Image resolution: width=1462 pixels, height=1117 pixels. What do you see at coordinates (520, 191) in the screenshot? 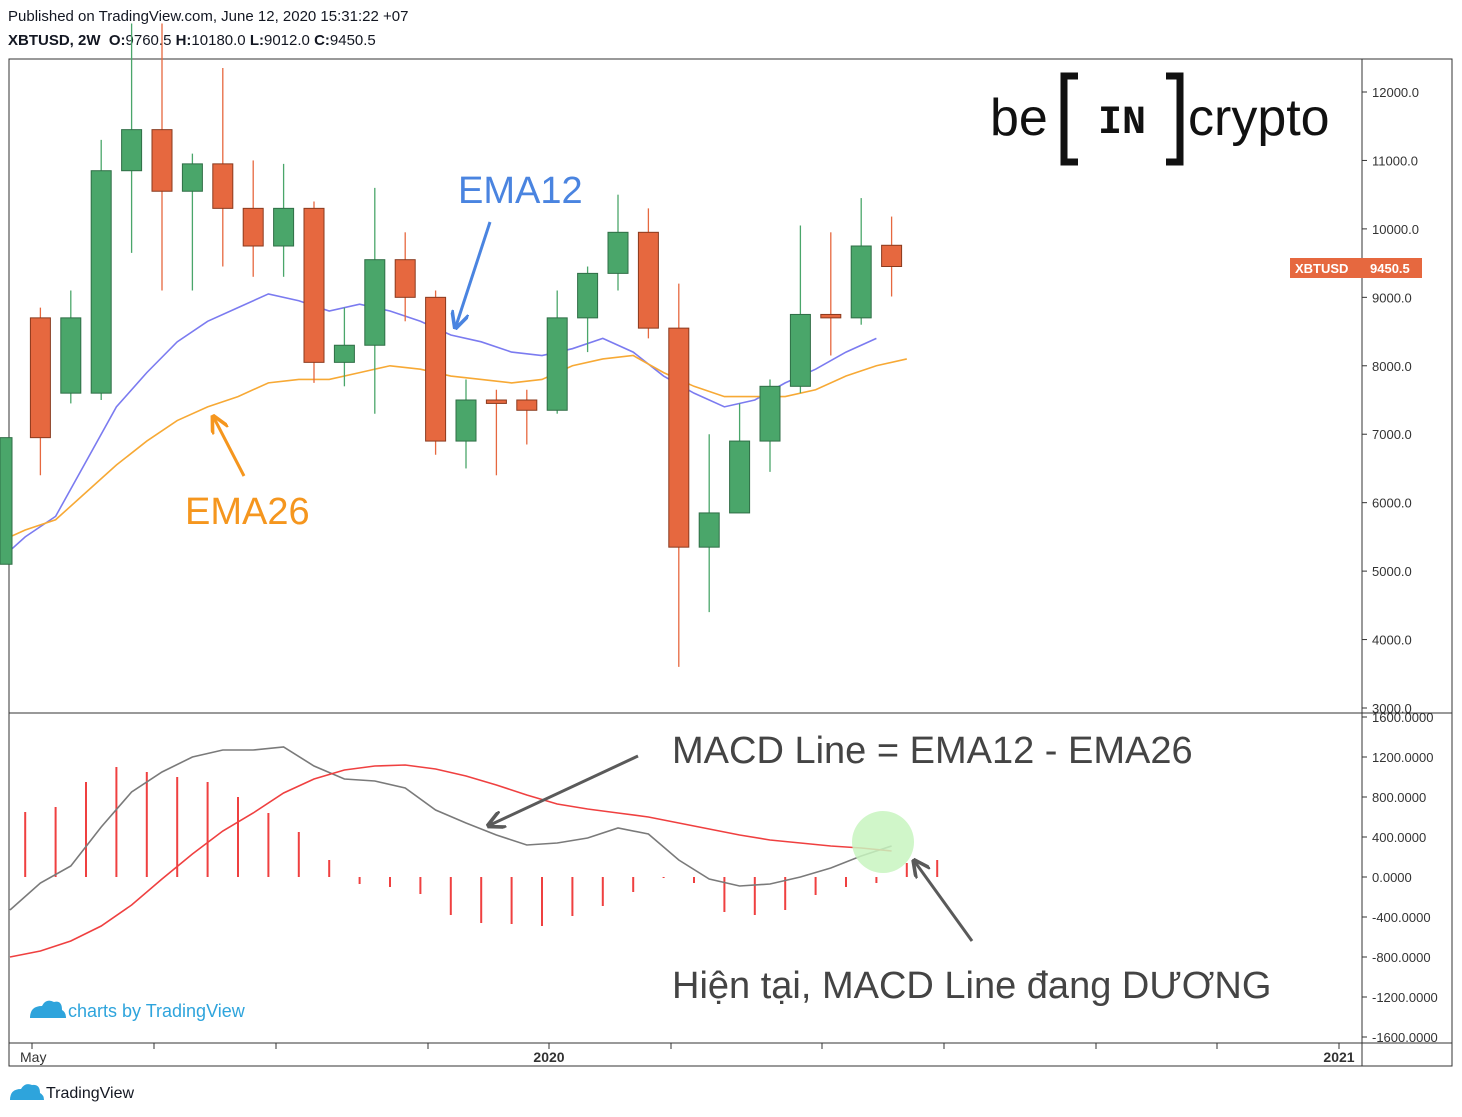
I see `ema12-annotation: EMA12` at bounding box center [520, 191].